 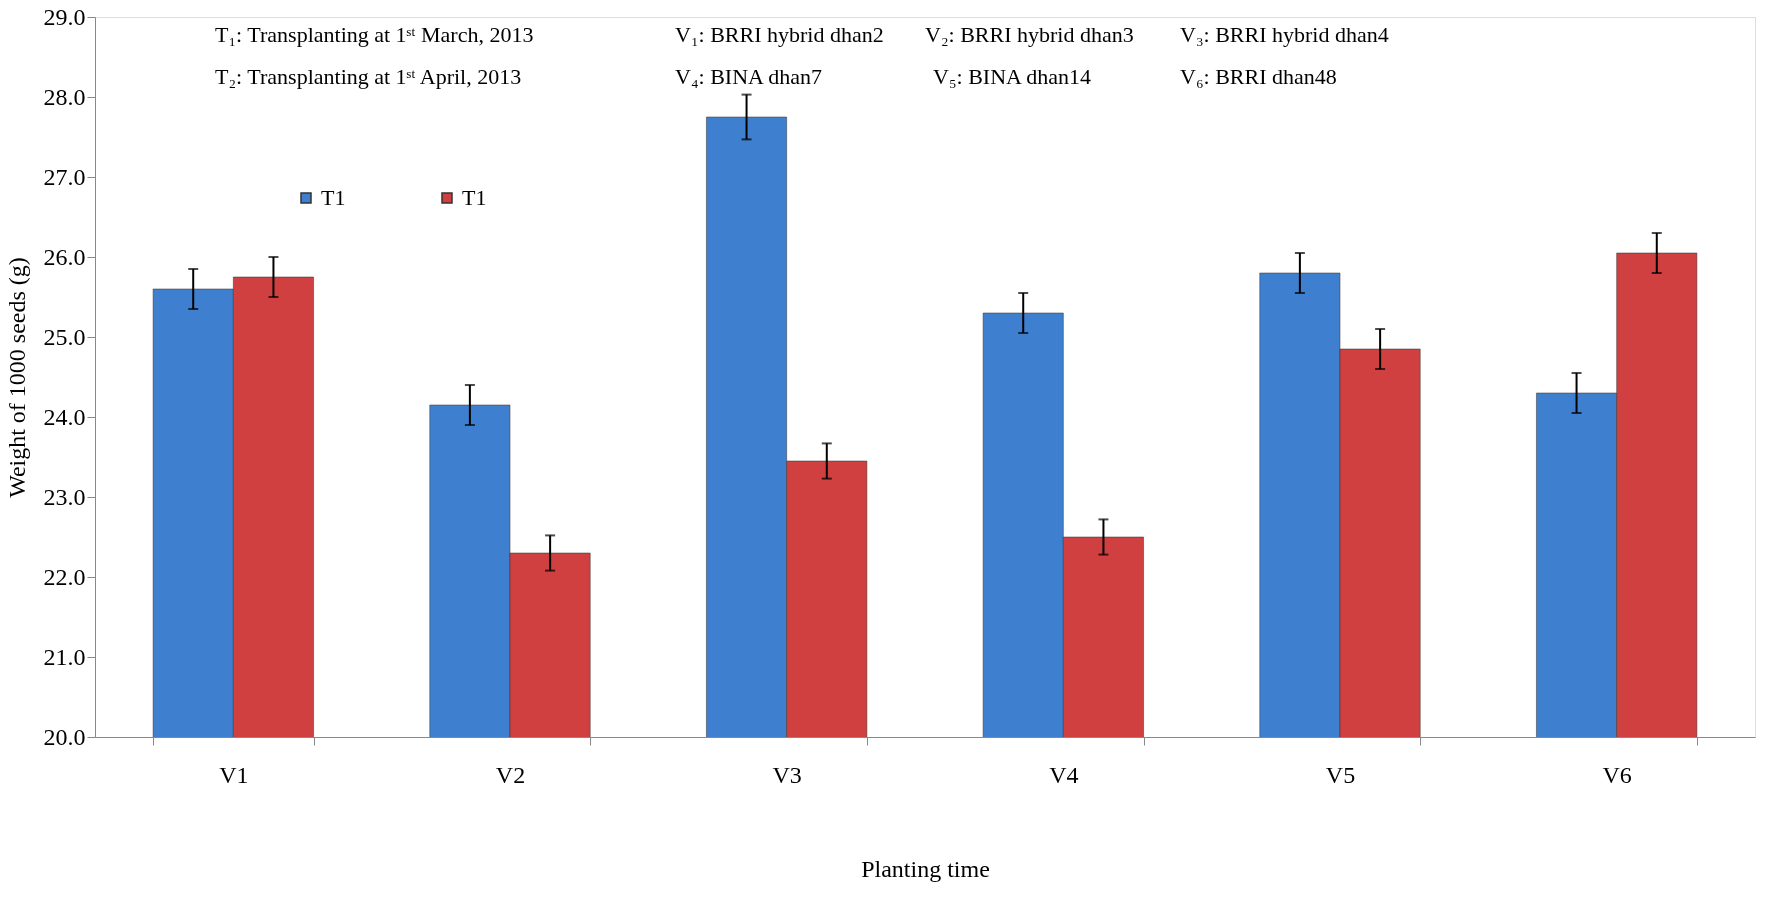 I want to click on annotation: V₄: BINA dhan7, so click(x=748, y=76).